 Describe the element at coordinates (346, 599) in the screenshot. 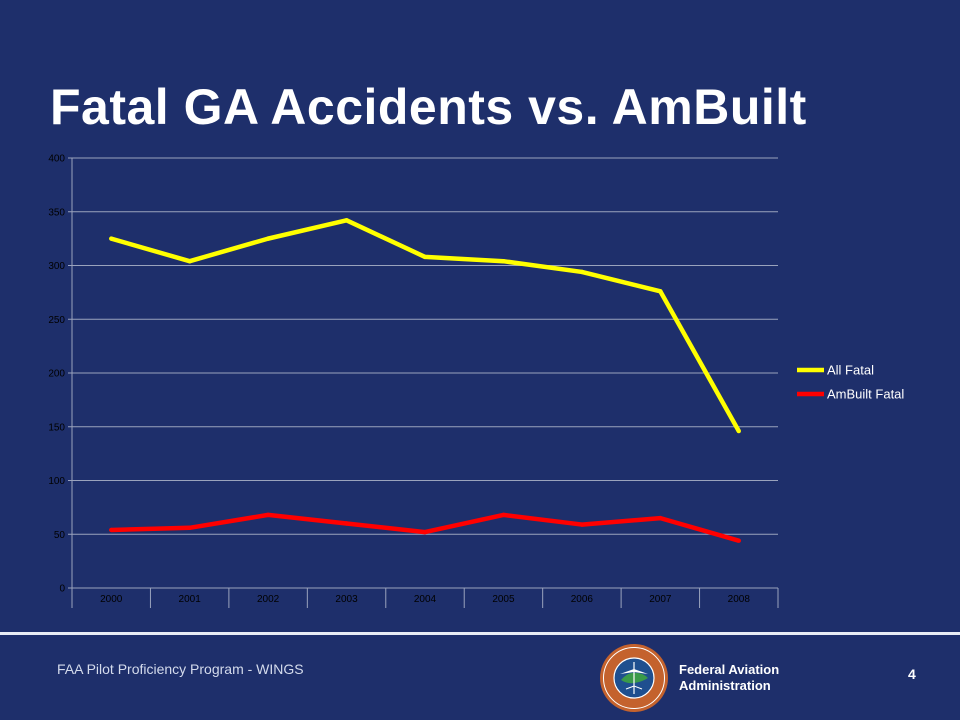

I see `x-tick-label: 2003` at that location.